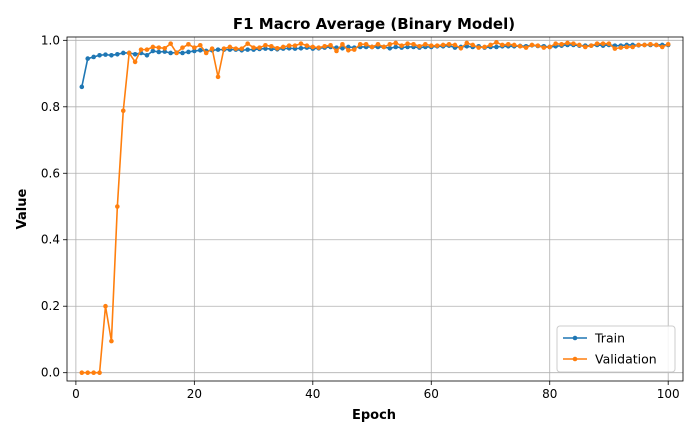 Image resolution: width=700 pixels, height=437 pixels. Describe the element at coordinates (626, 359) in the screenshot. I see `legend-label-validation: Validation` at that location.